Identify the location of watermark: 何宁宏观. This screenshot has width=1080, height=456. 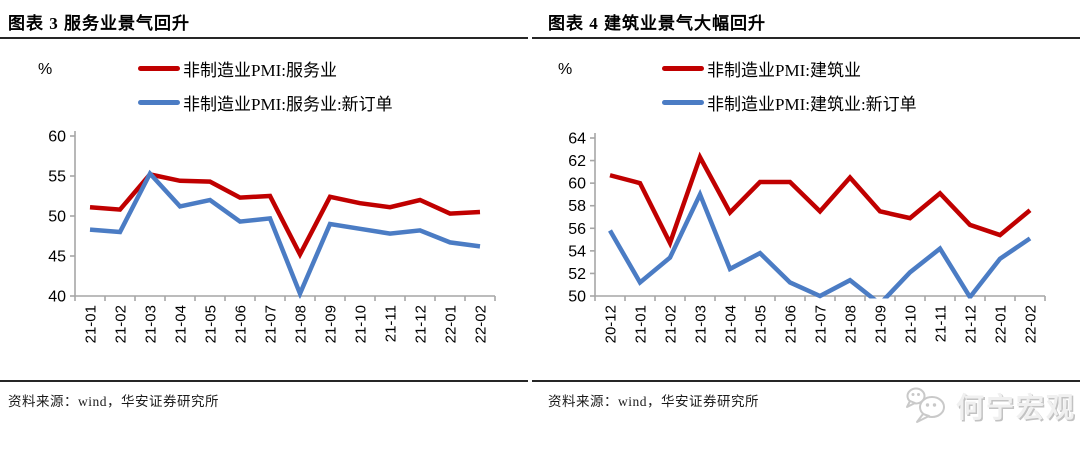
(990, 406).